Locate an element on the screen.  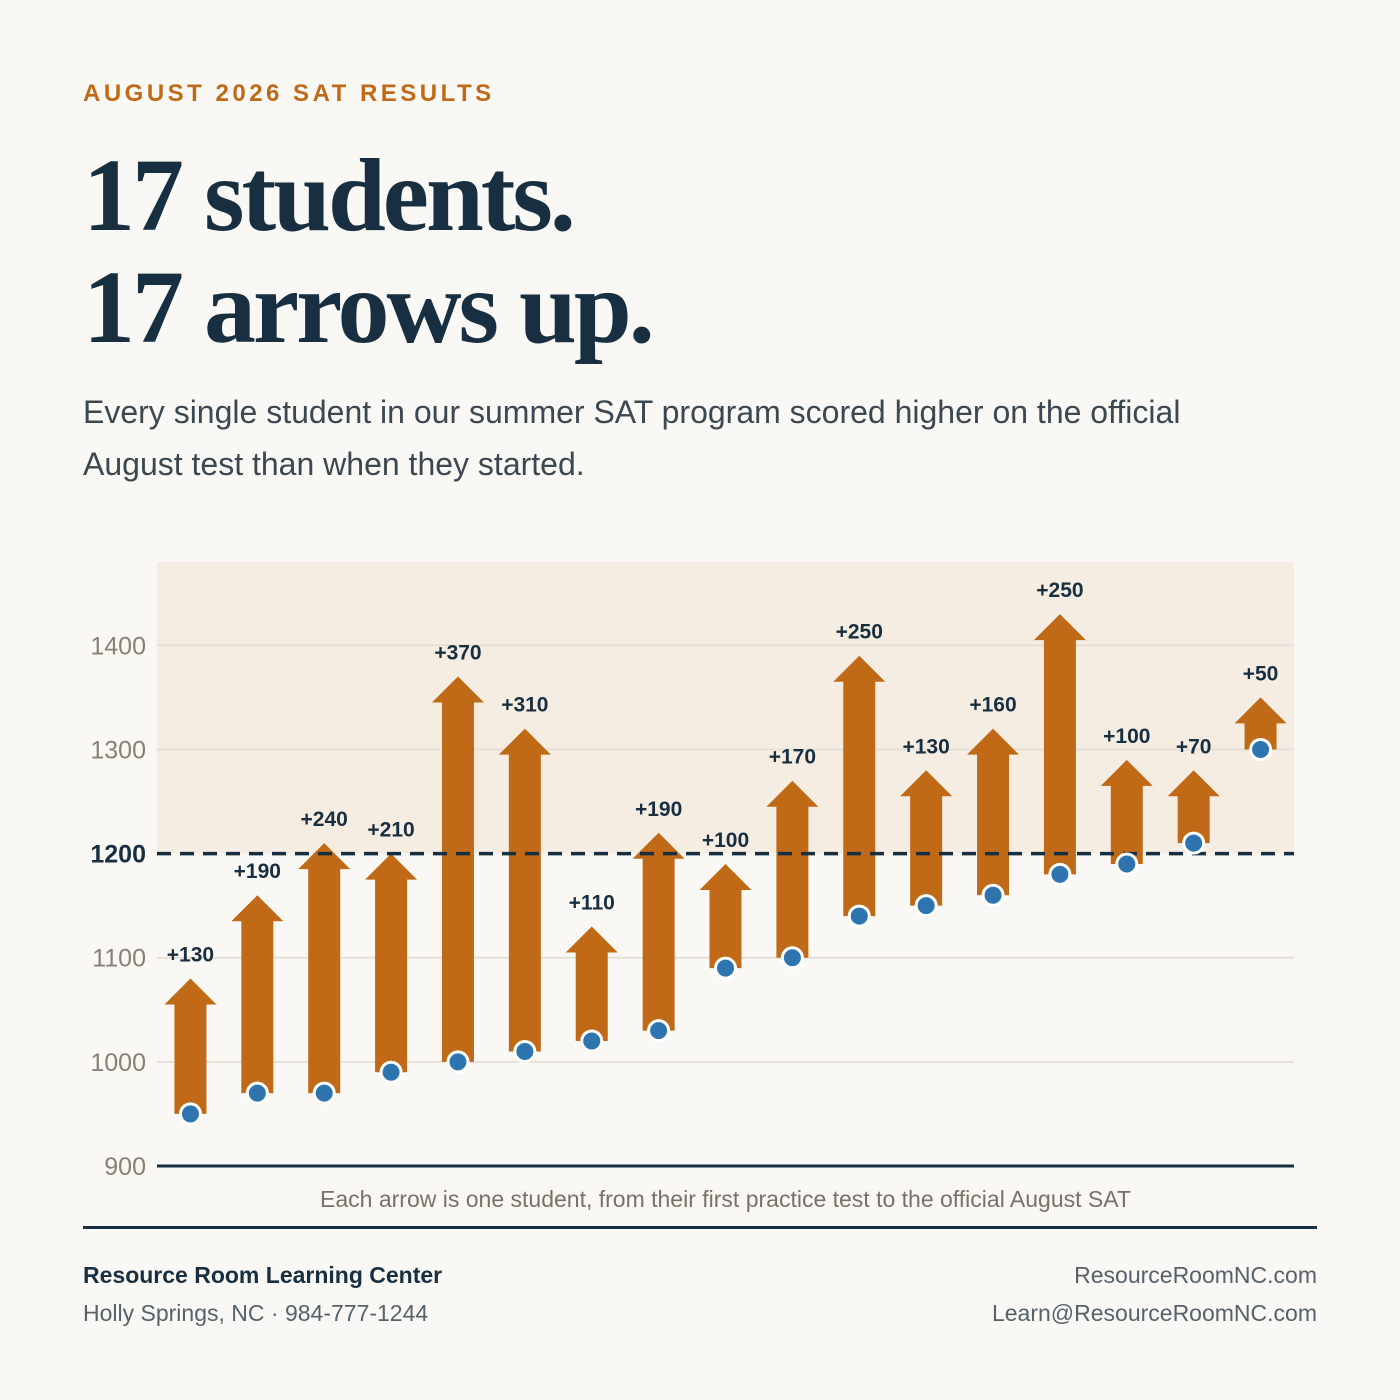
org-contact-line: Holly Springs, NC · 984-777-1244 is located at coordinates (255, 1313).